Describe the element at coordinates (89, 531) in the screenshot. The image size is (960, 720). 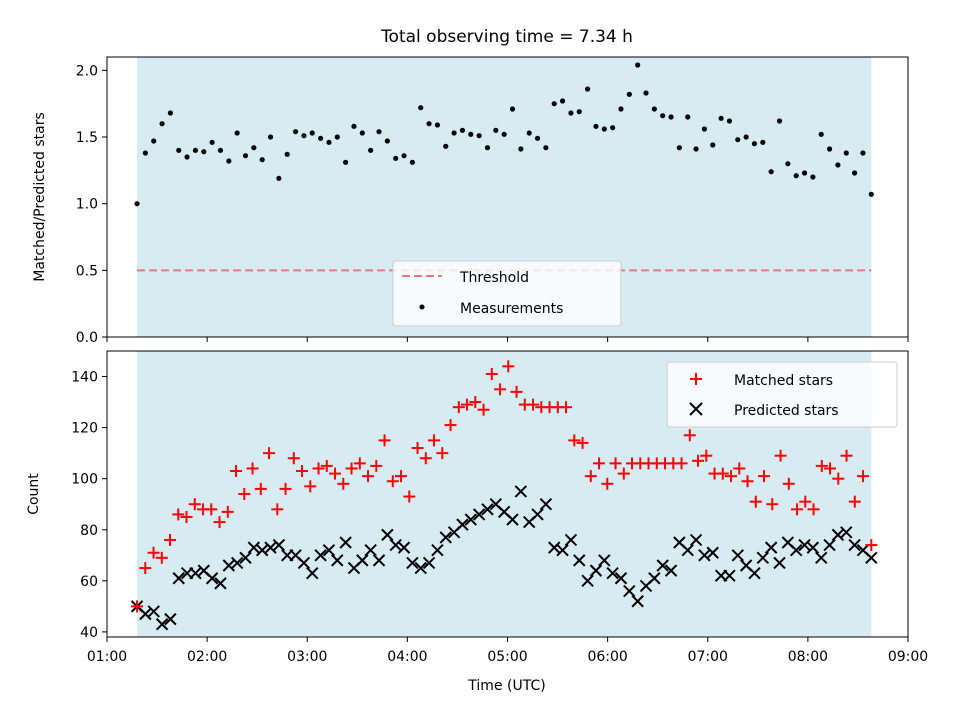
I see `bottom-y-tick-label: 80` at that location.